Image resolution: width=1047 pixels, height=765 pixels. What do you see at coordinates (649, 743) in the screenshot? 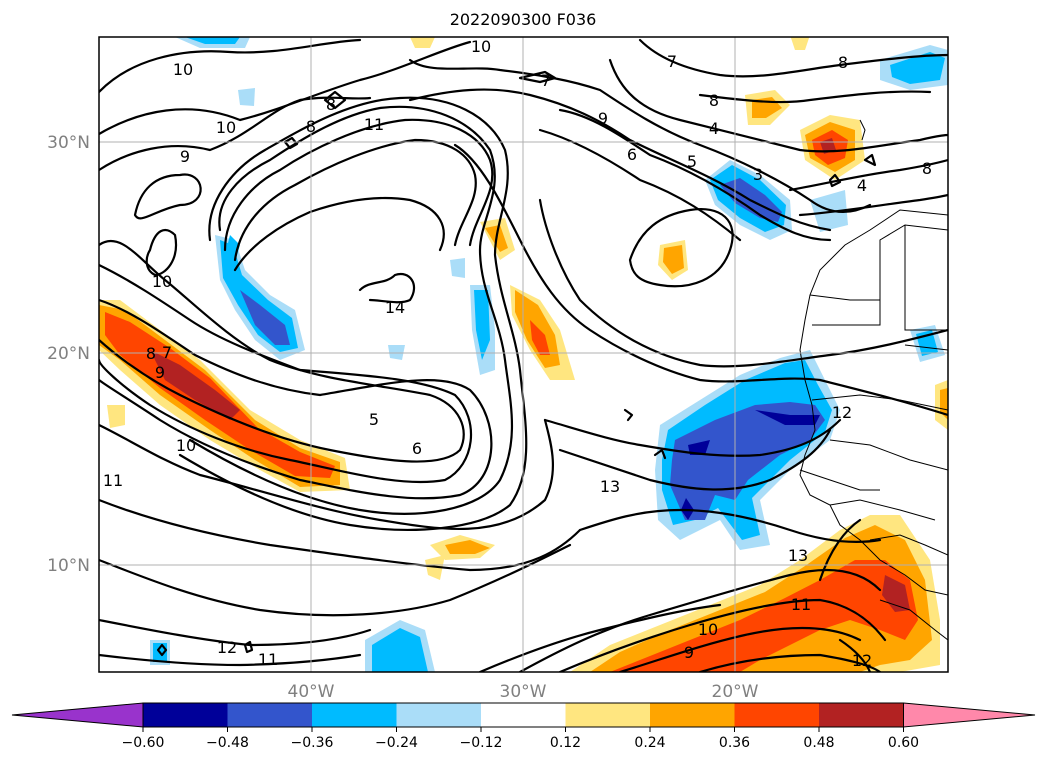
I see `colorbar-tick-label: 0.24` at bounding box center [649, 743].